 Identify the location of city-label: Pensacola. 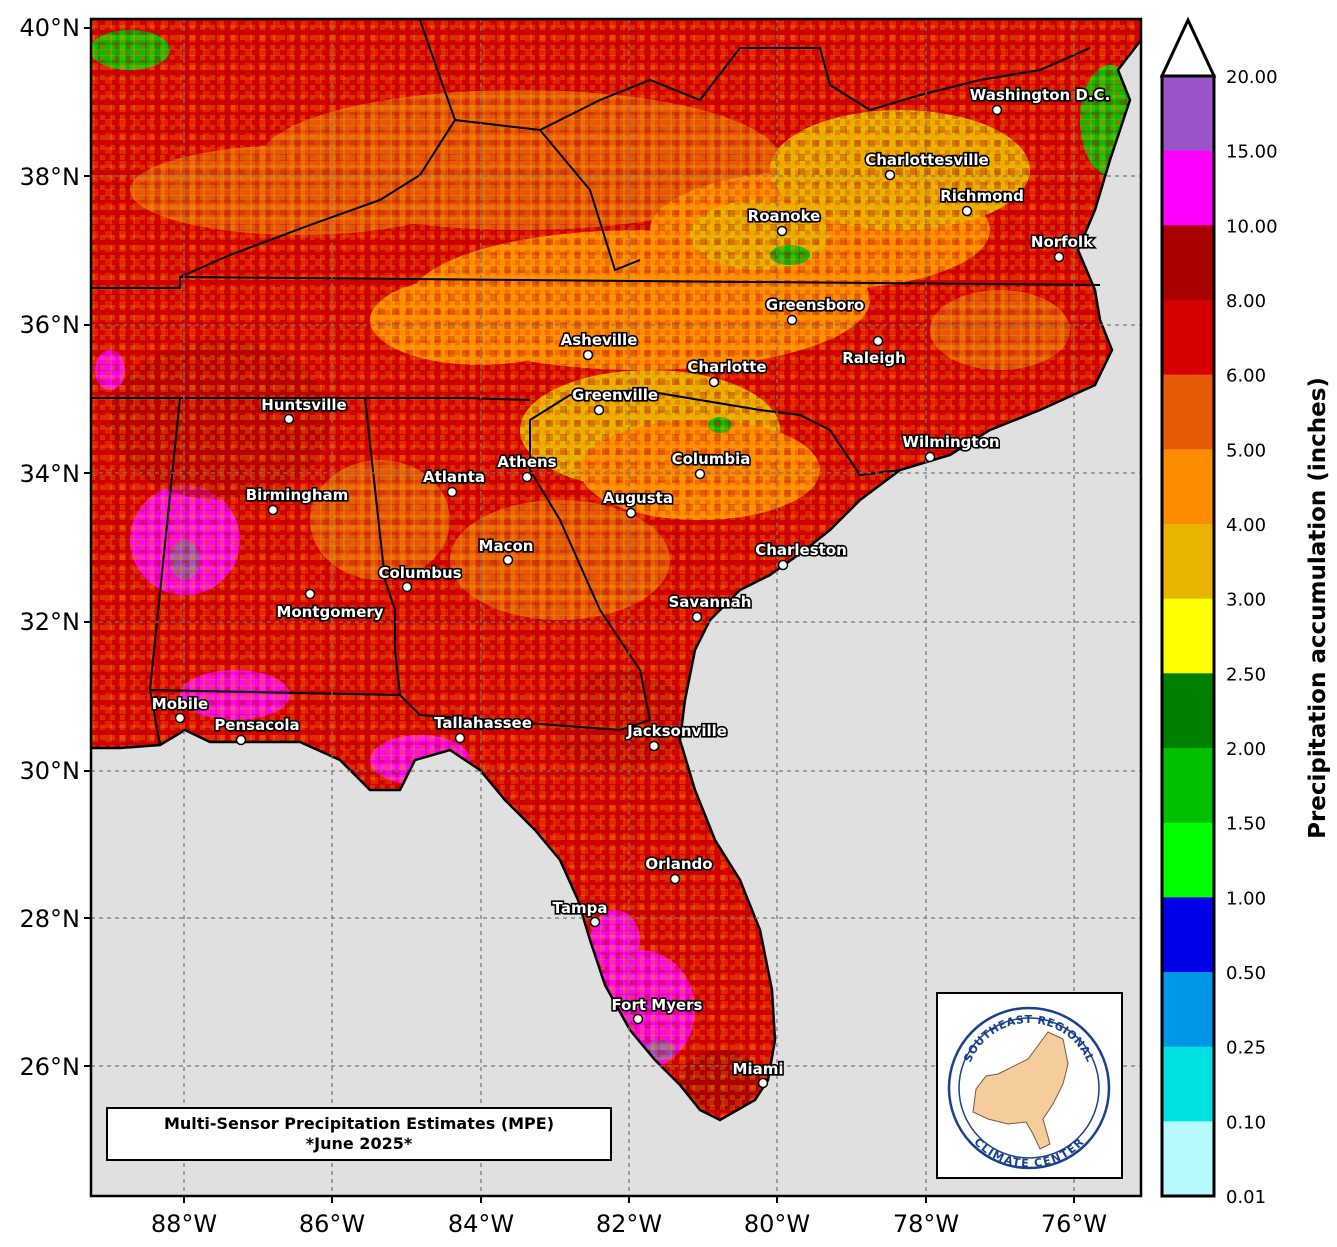
(256, 725).